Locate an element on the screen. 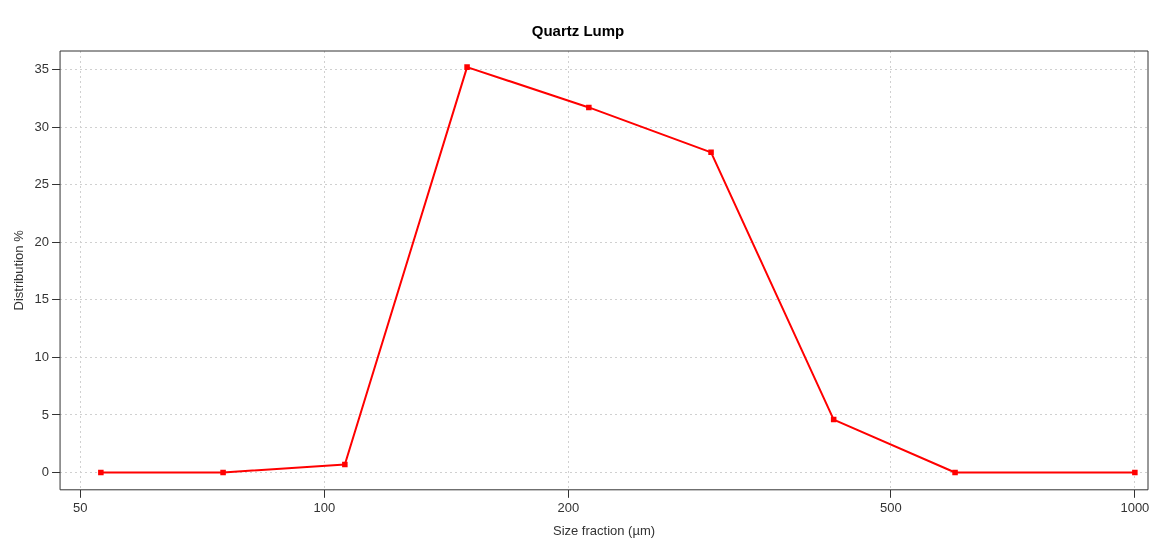 This screenshot has width=1176, height=551. y-tick-label: 0 is located at coordinates (45, 472).